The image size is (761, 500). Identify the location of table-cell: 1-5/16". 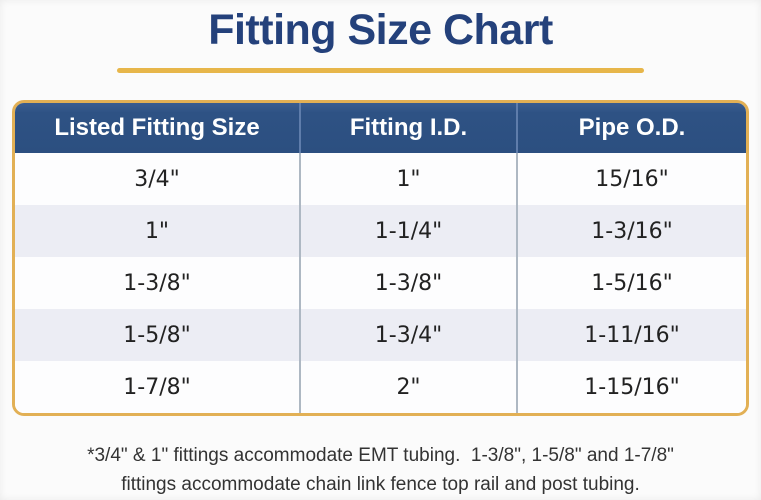
(631, 283).